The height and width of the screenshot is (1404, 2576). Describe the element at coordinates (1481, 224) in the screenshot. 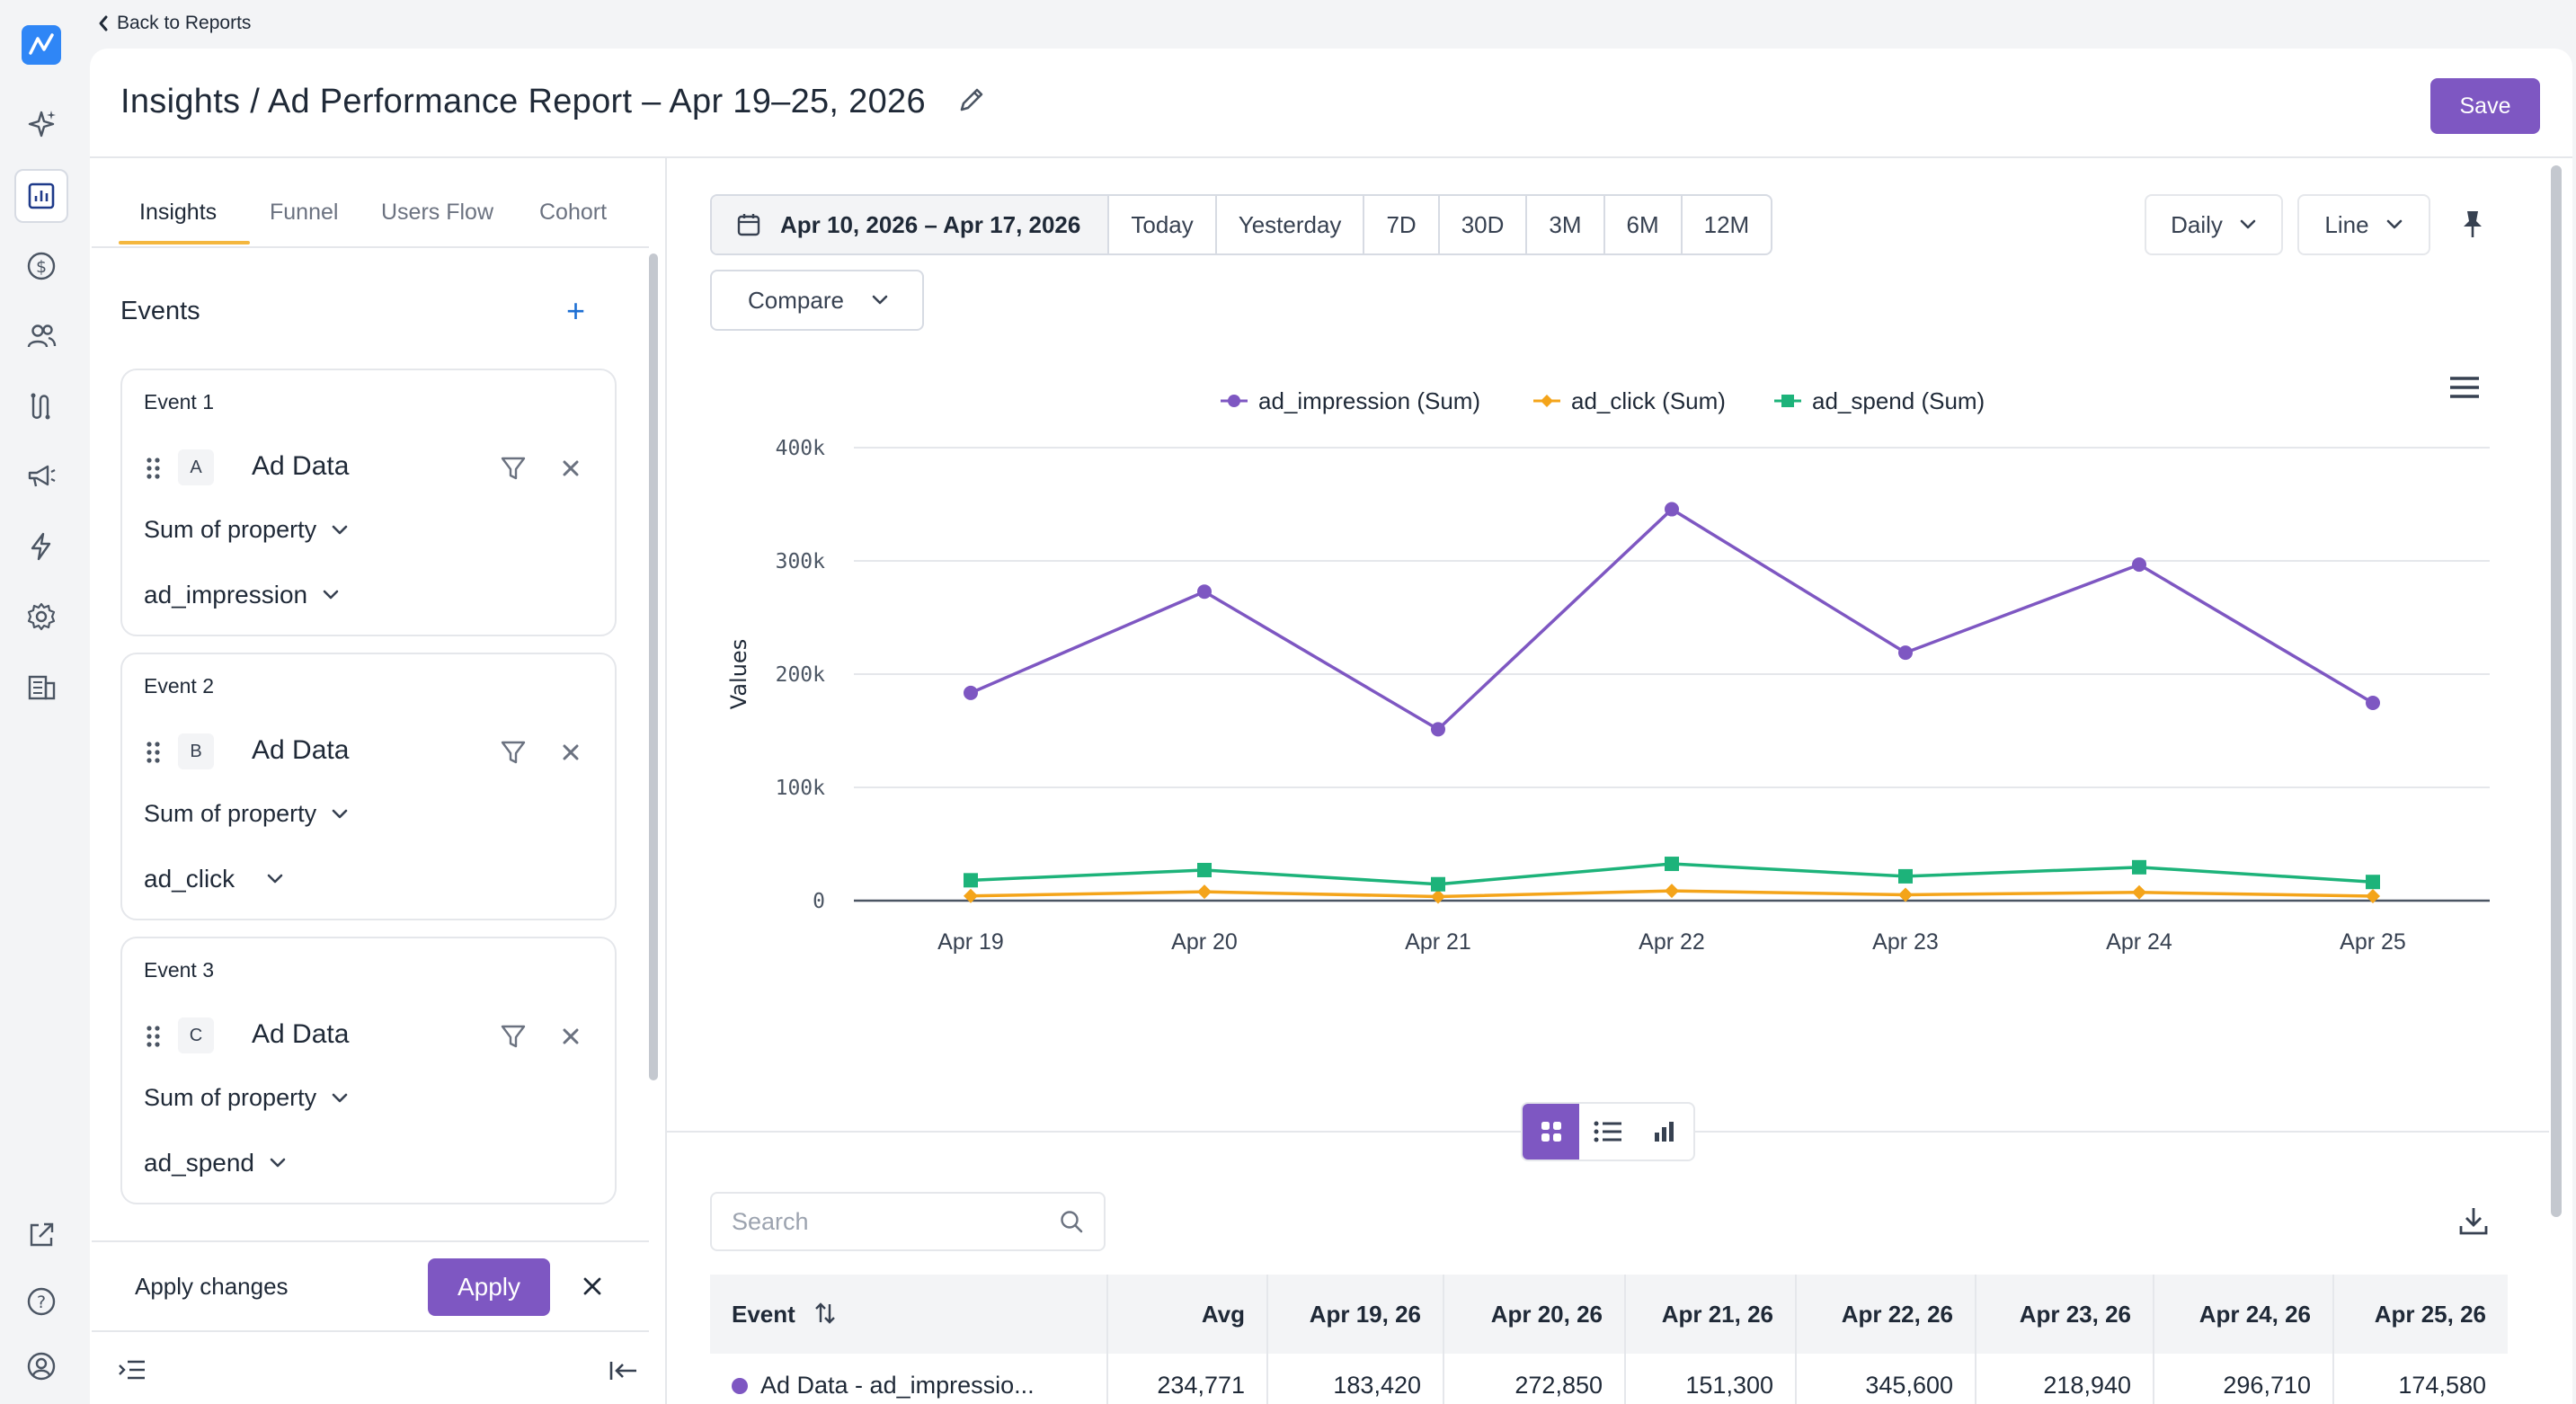

I see `range-30d: 30D` at that location.